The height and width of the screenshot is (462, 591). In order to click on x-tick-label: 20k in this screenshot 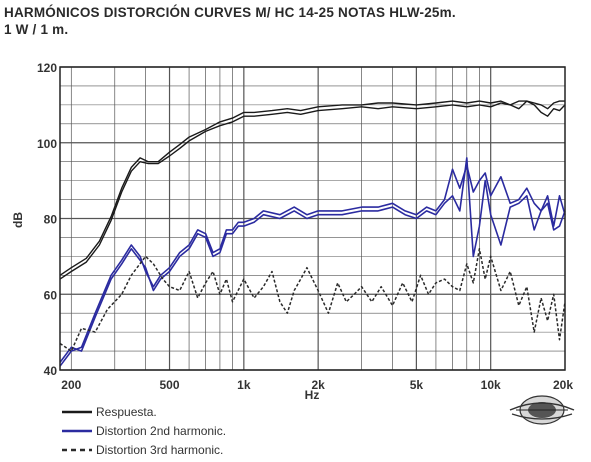, I will do `click(563, 385)`.